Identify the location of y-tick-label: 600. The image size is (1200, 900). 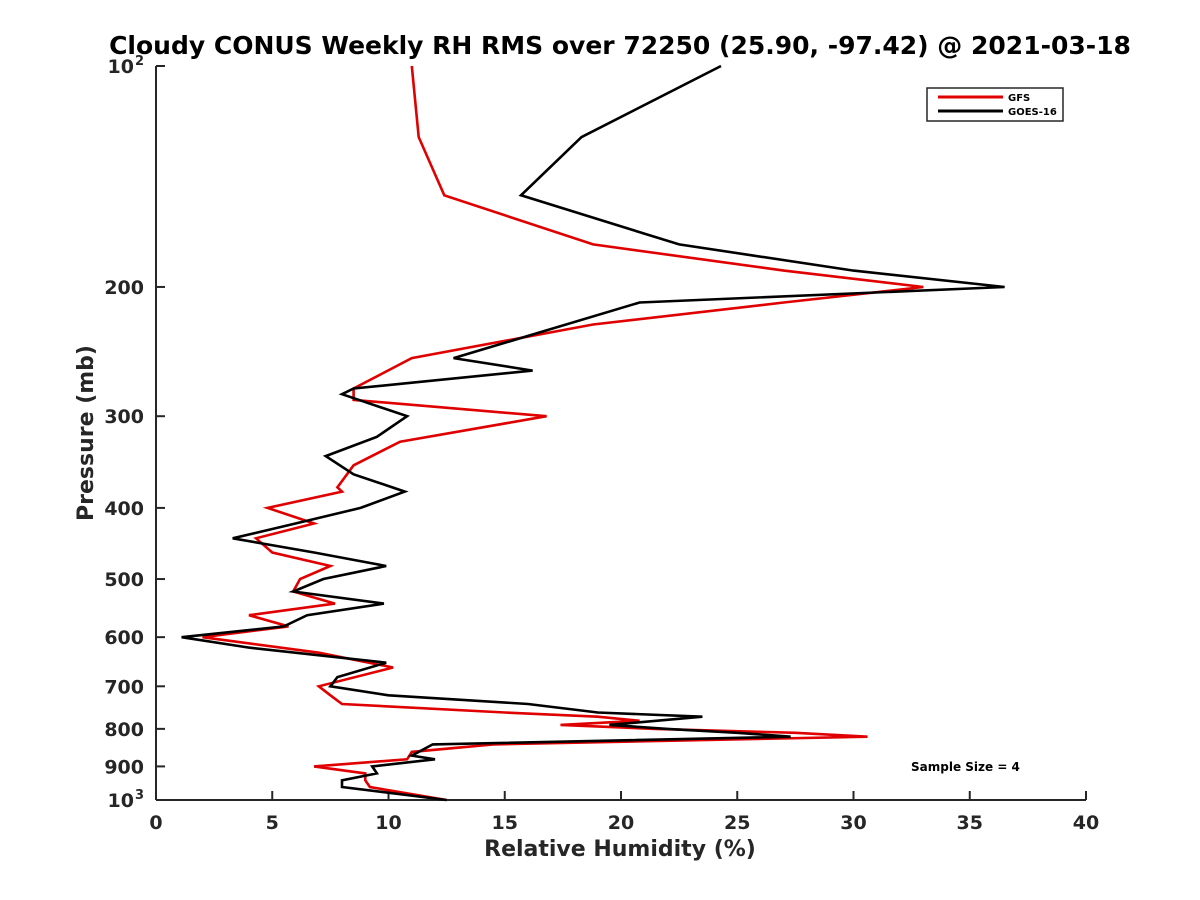
(124, 638).